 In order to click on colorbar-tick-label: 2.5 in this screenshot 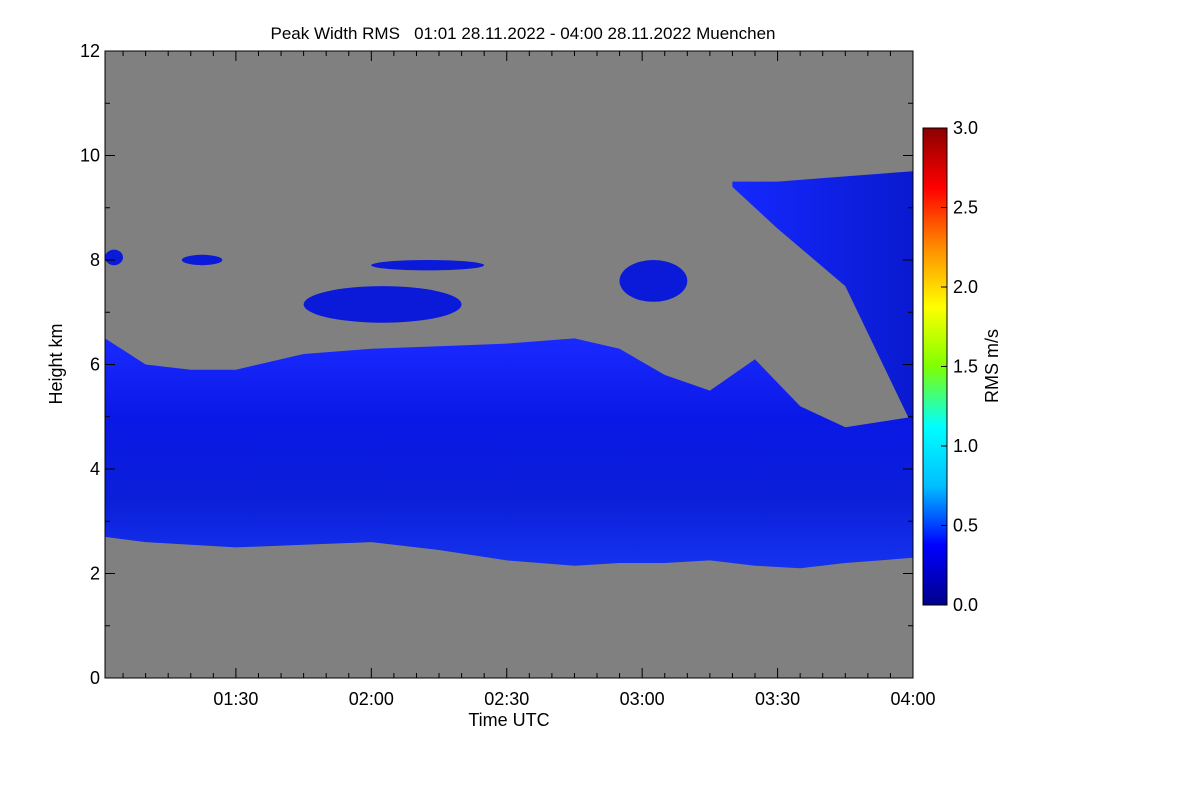, I will do `click(965, 208)`.